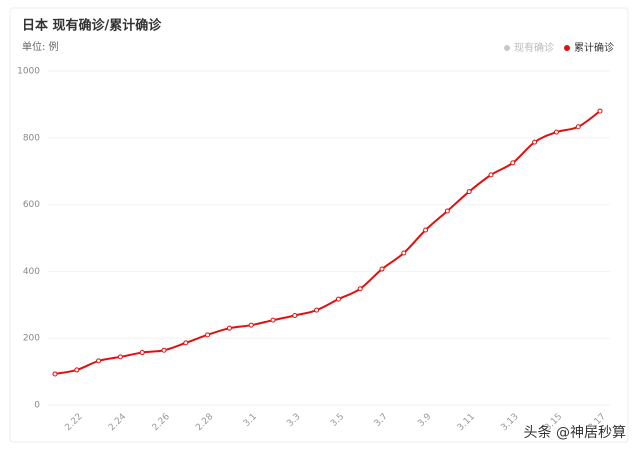 The height and width of the screenshot is (452, 640). I want to click on y-tick-label: 400, so click(31, 272).